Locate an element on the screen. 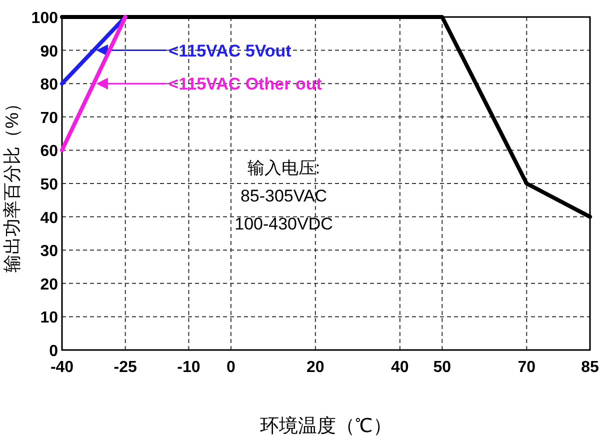 This screenshot has height=447, width=603. x-tick-label: 50 is located at coordinates (442, 367).